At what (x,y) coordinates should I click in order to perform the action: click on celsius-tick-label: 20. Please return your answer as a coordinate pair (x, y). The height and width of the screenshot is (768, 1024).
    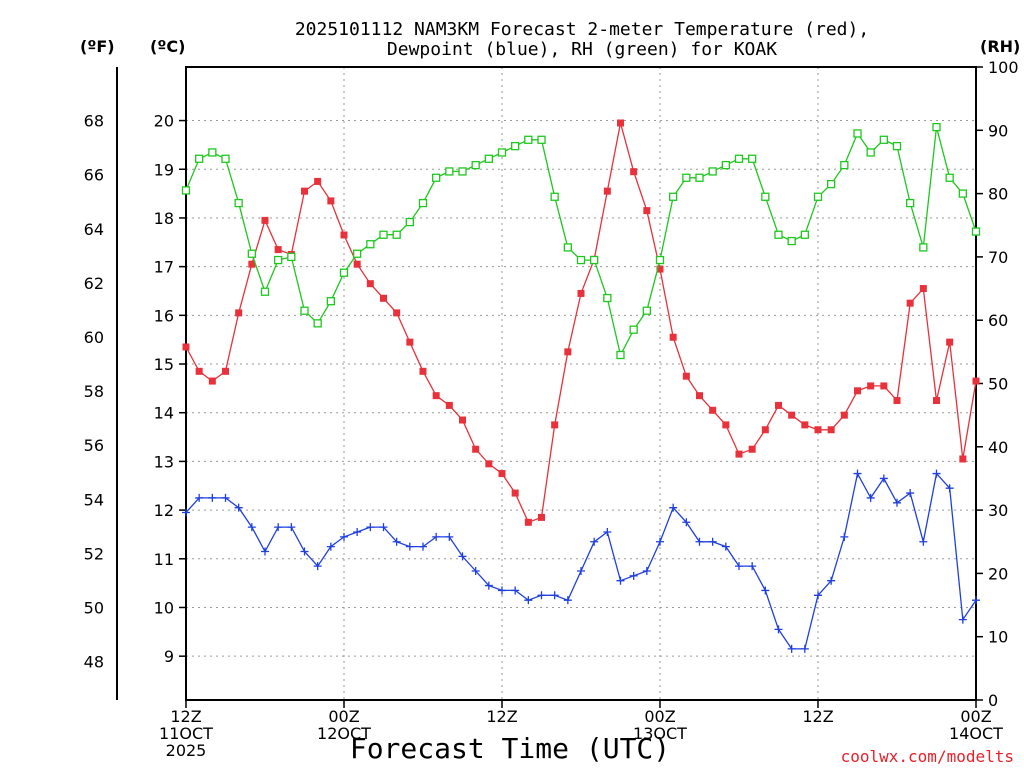
    Looking at the image, I should click on (164, 121).